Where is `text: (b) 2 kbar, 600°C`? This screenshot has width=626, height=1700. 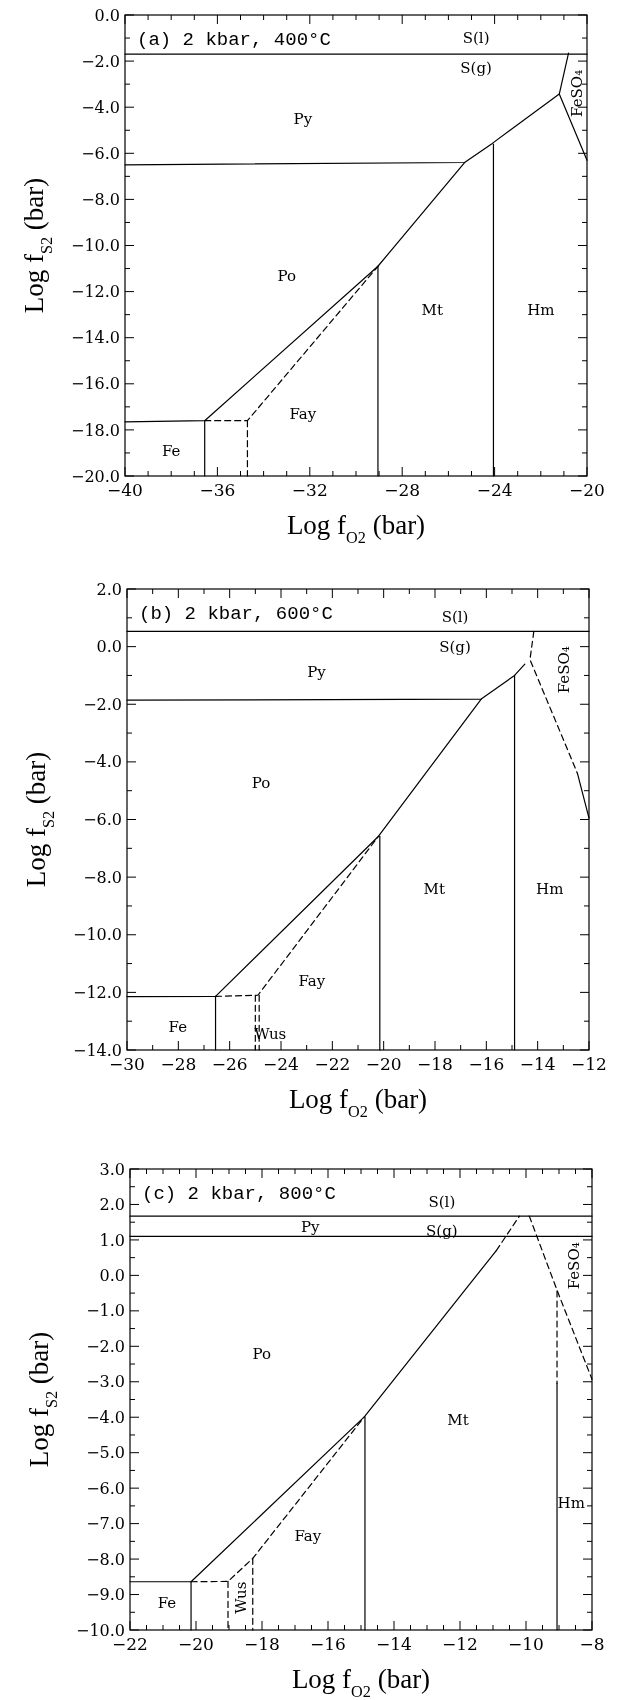 text: (b) 2 kbar, 600°C is located at coordinates (236, 614).